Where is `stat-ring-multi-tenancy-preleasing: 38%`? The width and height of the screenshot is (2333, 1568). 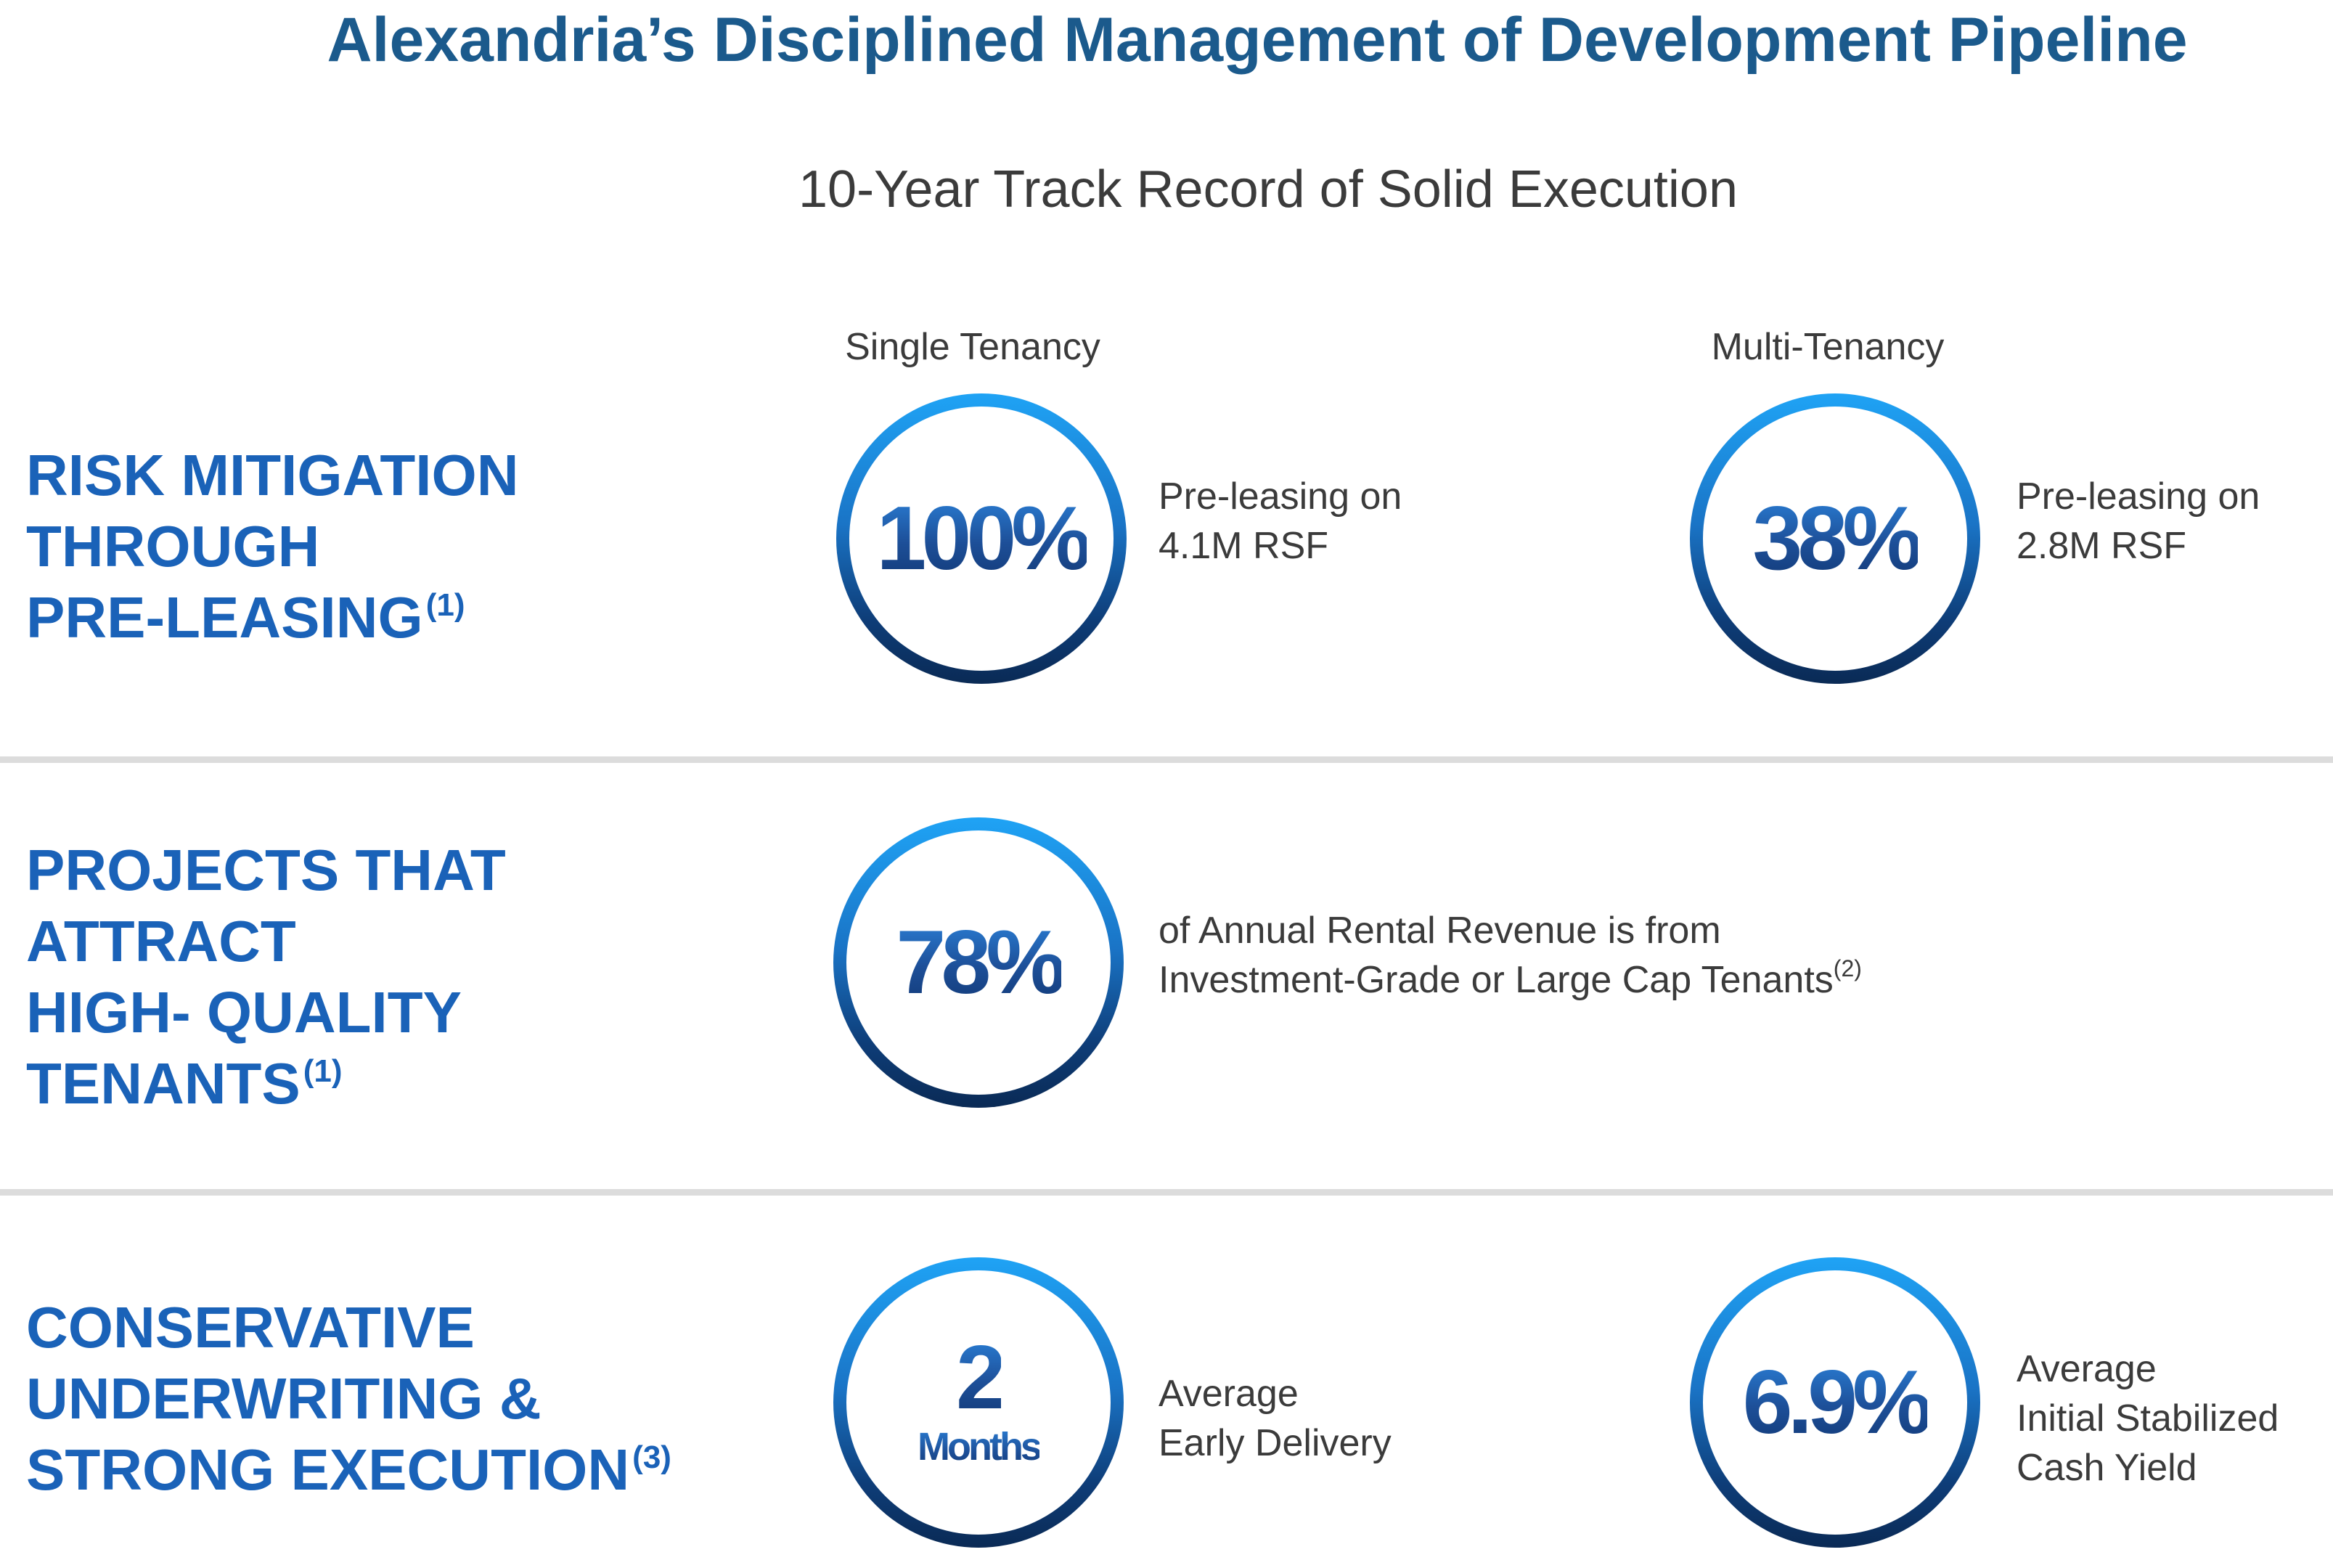
stat-ring-multi-tenancy-preleasing: 38% is located at coordinates (1835, 539).